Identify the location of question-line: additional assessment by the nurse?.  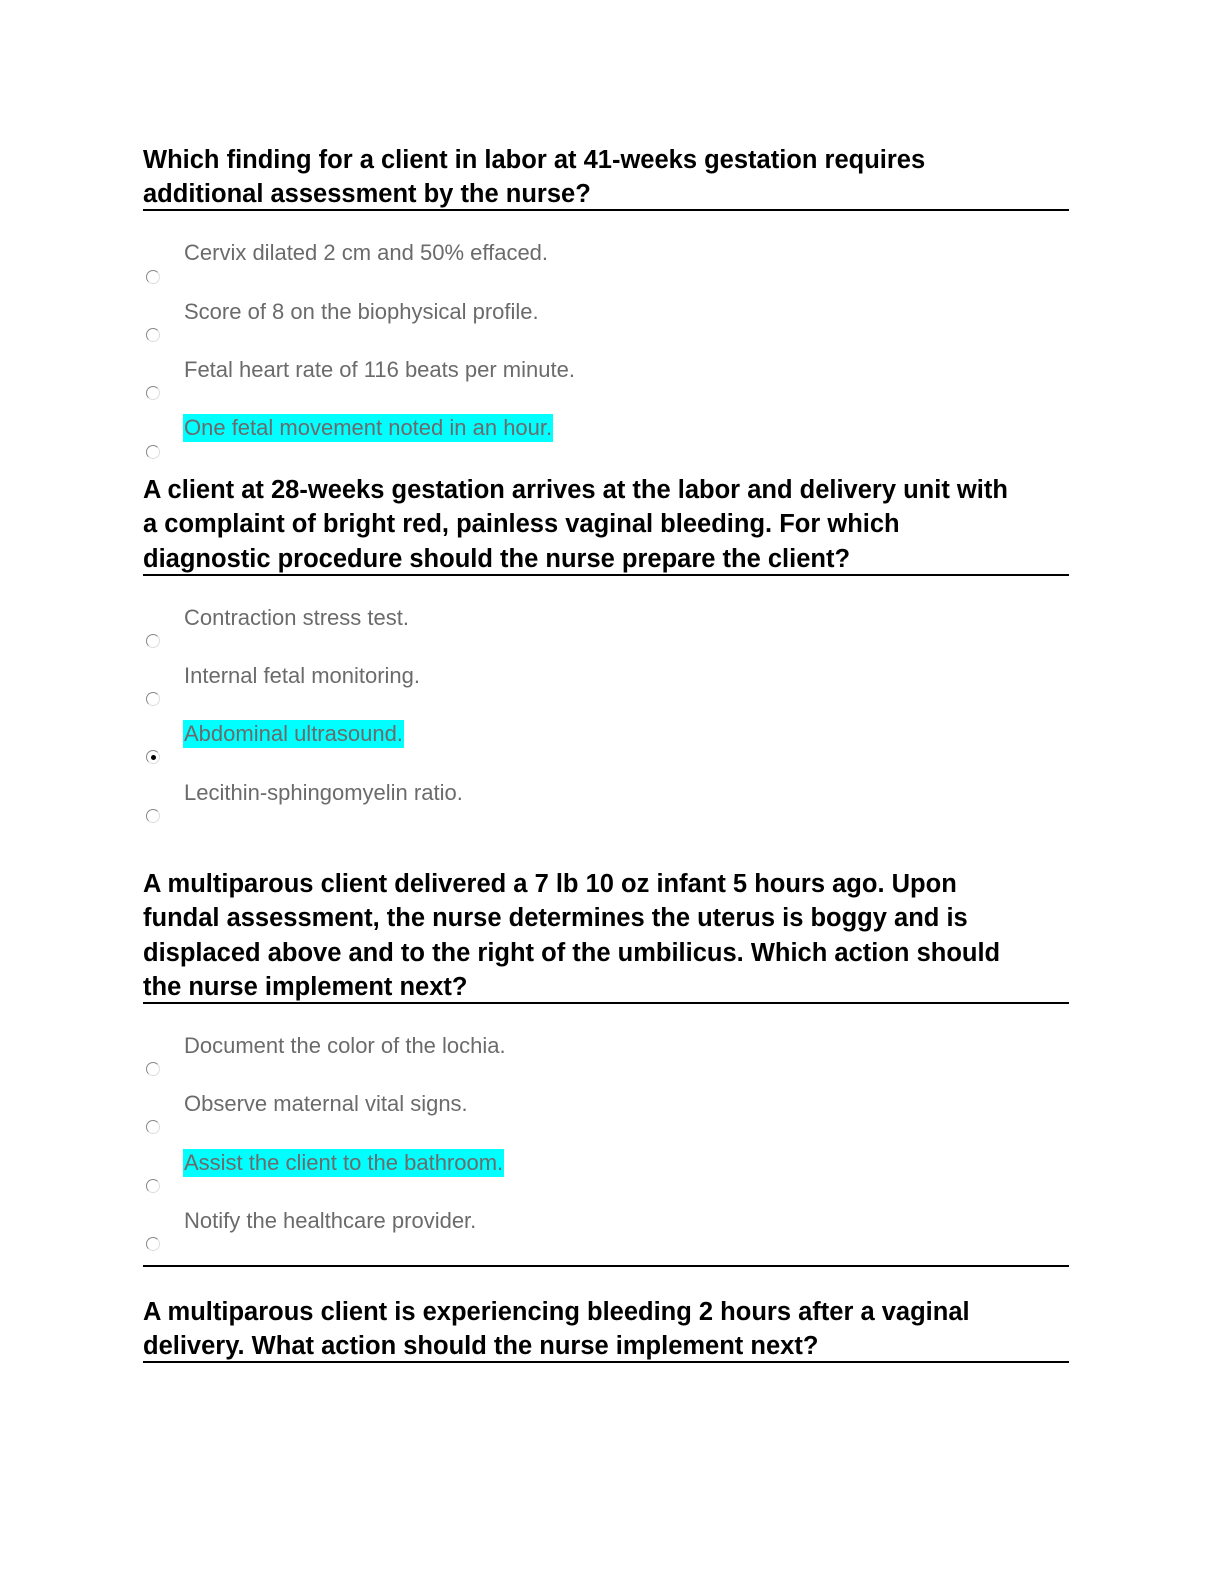
(367, 194).